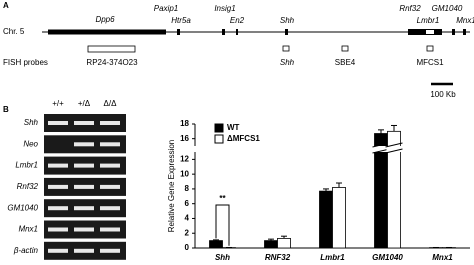 The width and height of the screenshot is (474, 265). What do you see at coordinates (184, 173) in the screenshot?
I see `y-tick-label: 10` at bounding box center [184, 173].